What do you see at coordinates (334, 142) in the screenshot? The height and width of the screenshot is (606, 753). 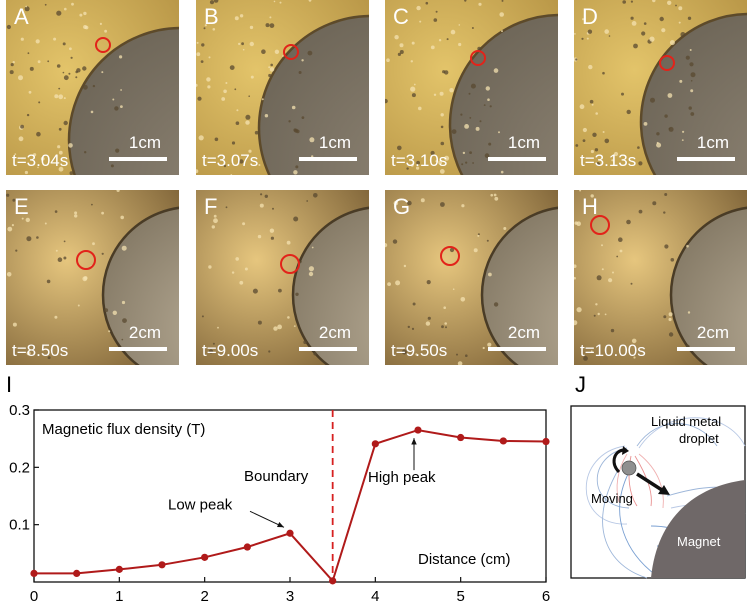 I see `scale-bar-label: 1cm` at bounding box center [334, 142].